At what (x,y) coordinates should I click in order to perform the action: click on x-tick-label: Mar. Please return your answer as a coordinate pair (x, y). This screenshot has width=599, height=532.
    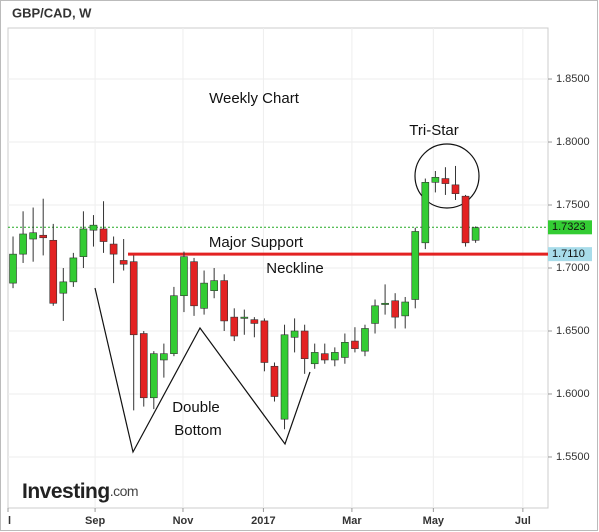
    Looking at the image, I should click on (352, 521).